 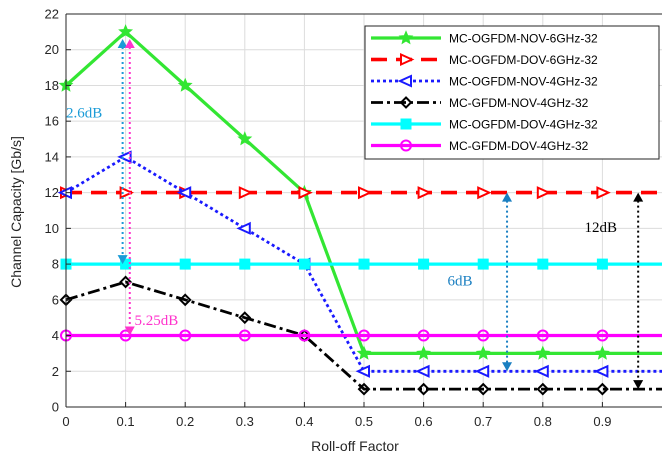 What do you see at coordinates (614, 291) in the screenshot?
I see `annotation-12dB: 12dB` at bounding box center [614, 291].